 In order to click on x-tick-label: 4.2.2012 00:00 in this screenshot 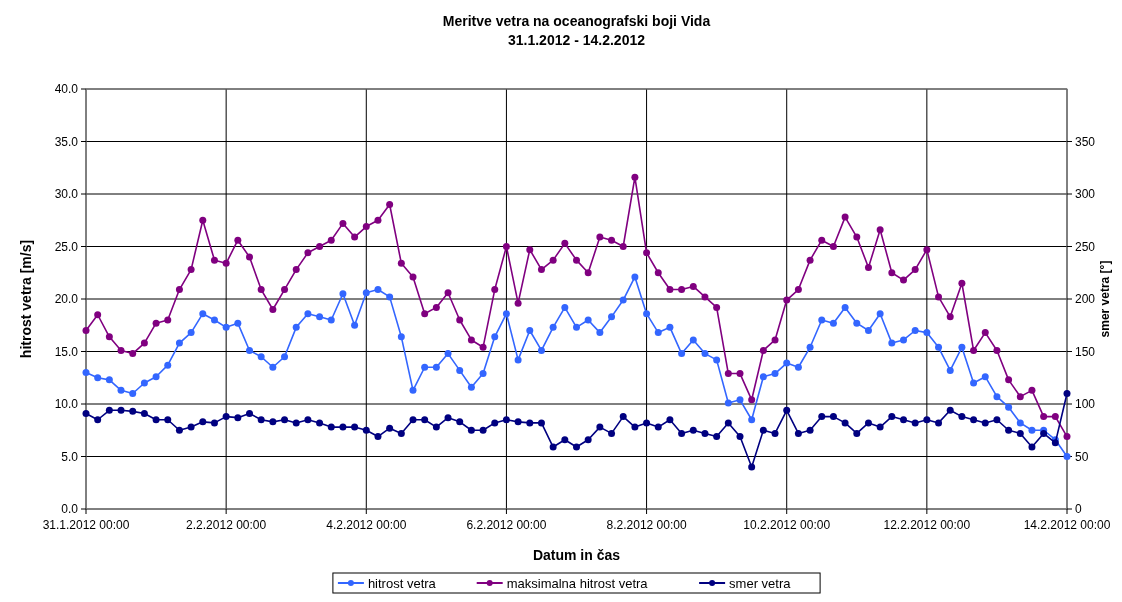, I will do `click(366, 525)`.